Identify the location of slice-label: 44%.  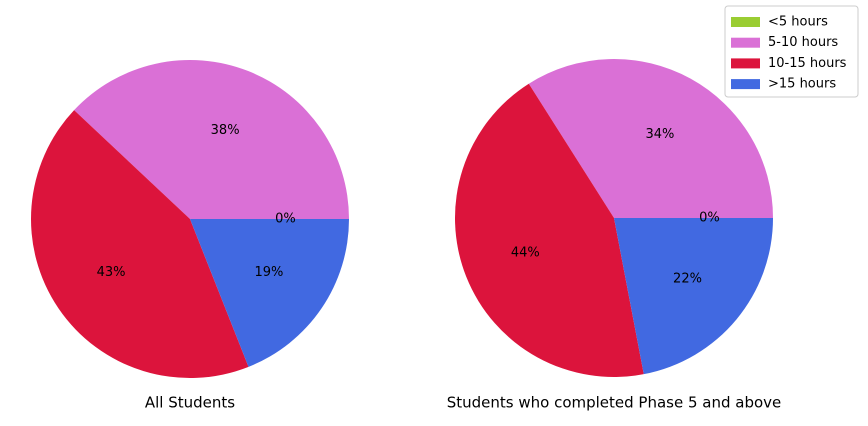
(525, 253).